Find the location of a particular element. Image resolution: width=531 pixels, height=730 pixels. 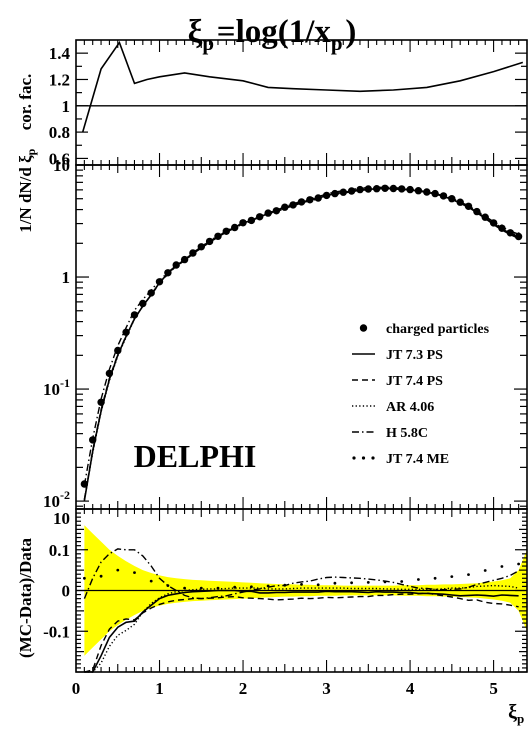

x-axis-label: ξp is located at coordinates (517, 713).